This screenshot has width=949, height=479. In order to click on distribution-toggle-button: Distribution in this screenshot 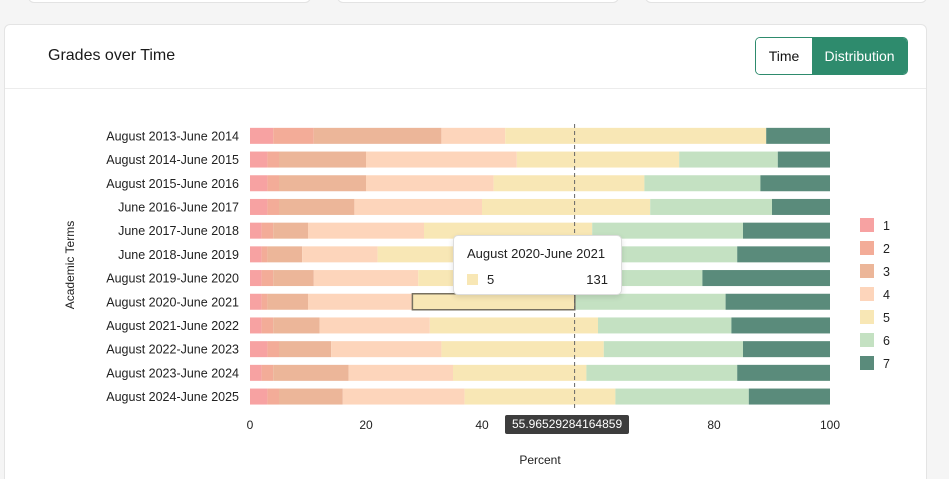, I will do `click(859, 56)`.